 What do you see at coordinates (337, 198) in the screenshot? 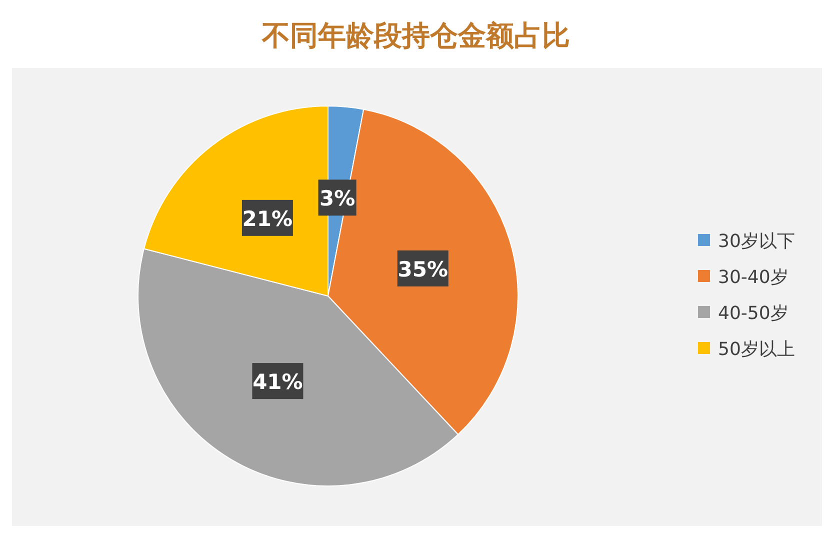
I see `data-label: 3%` at bounding box center [337, 198].